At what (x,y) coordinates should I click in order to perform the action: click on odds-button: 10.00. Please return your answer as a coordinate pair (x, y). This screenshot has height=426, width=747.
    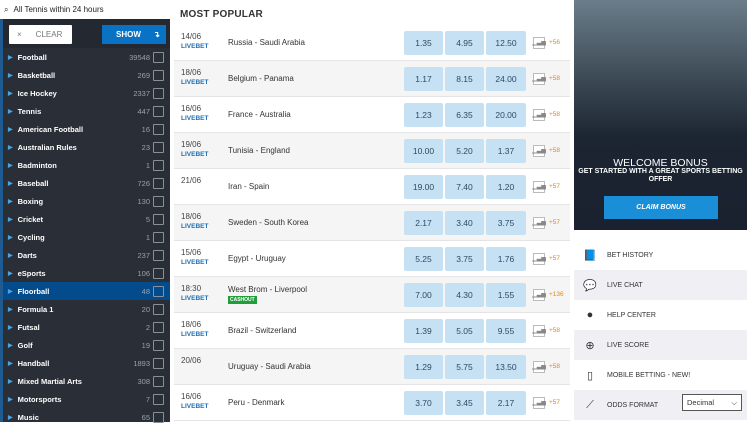
    Looking at the image, I should click on (423, 150).